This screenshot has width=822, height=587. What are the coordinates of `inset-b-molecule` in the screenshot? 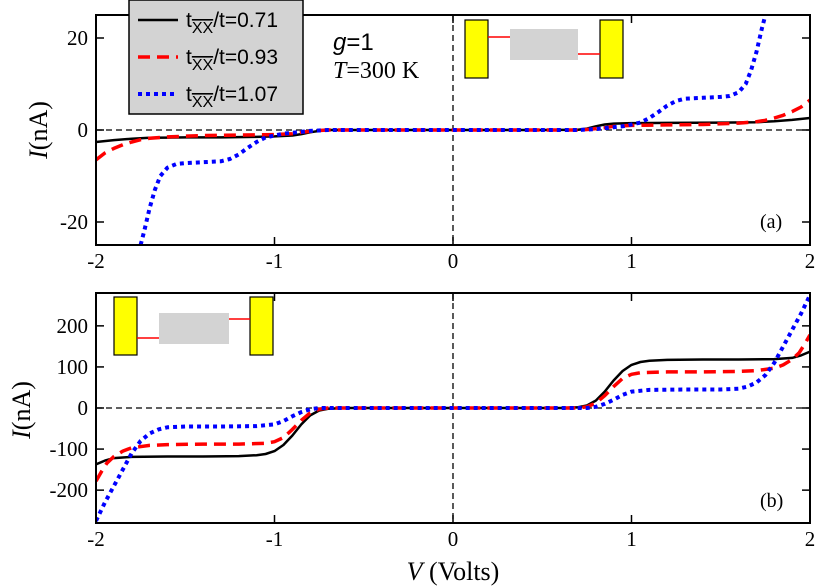 It's located at (194, 328).